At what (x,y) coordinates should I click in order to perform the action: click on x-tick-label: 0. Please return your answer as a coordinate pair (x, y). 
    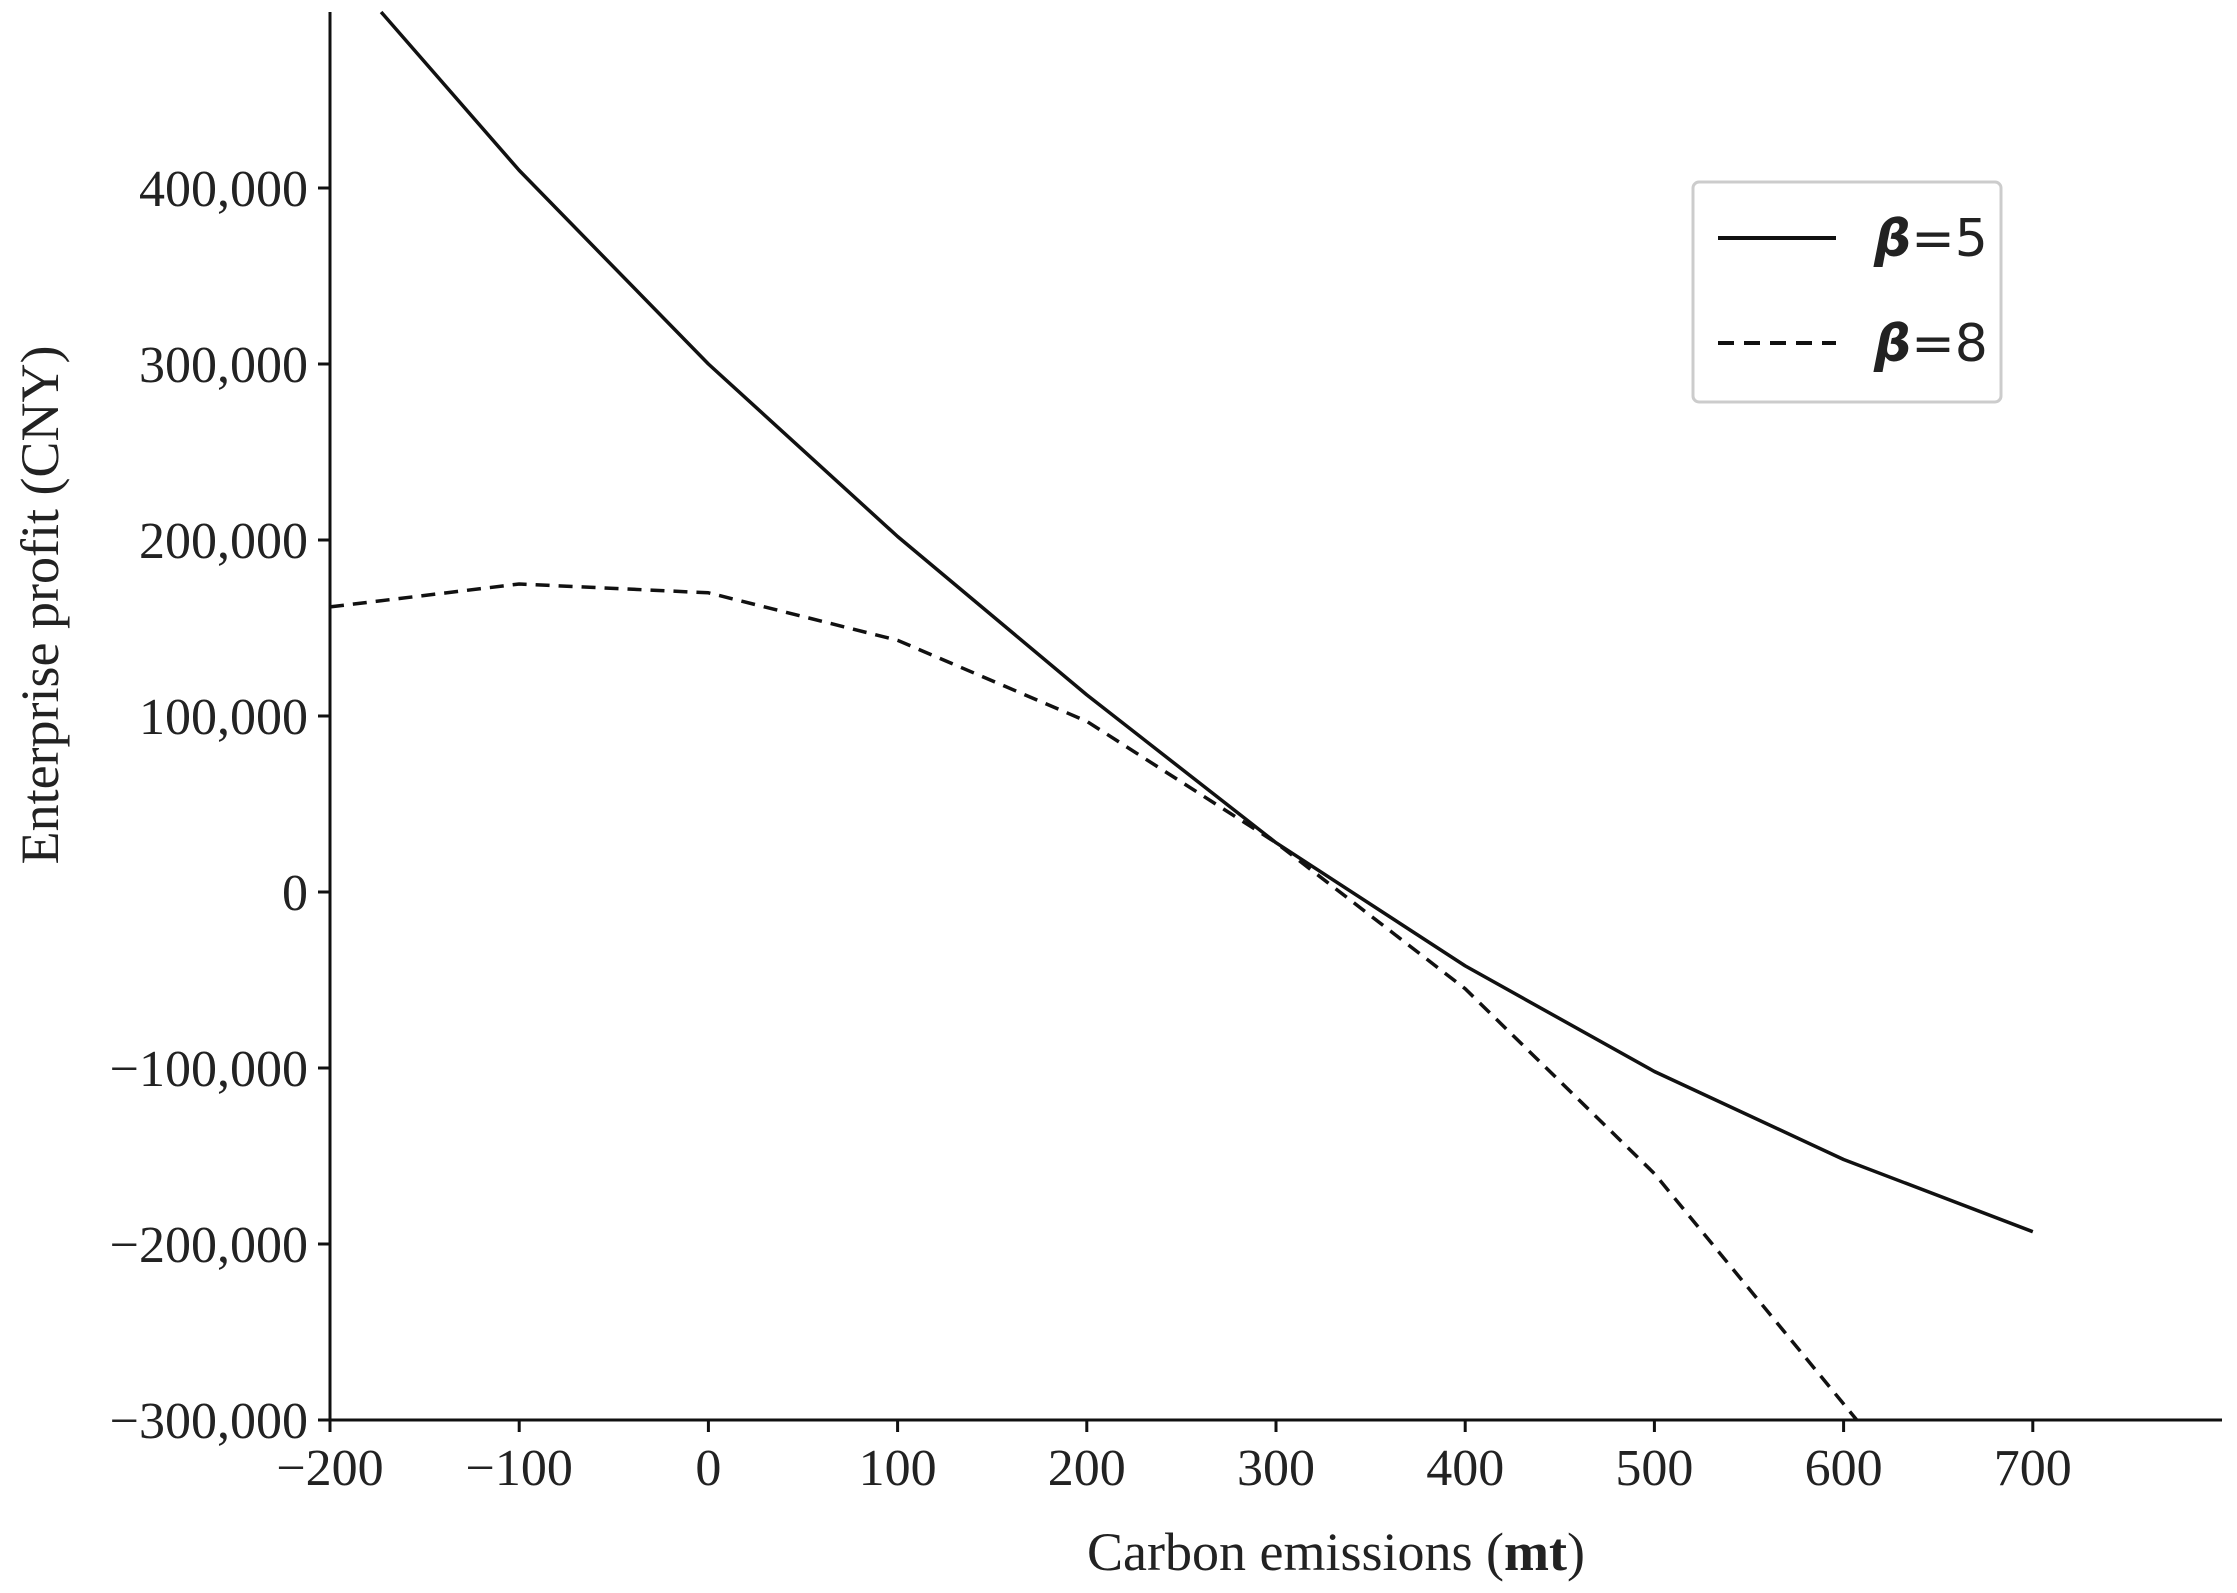
    Looking at the image, I should click on (708, 1468).